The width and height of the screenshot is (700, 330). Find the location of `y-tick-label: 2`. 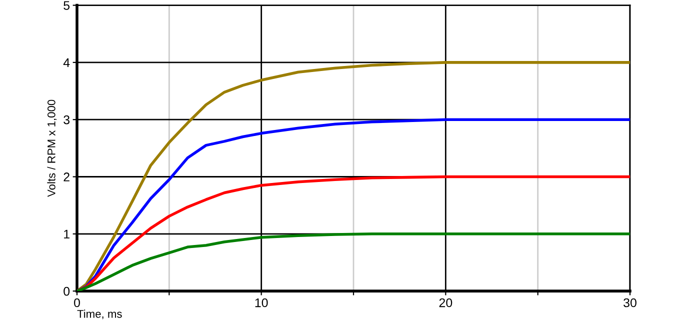

y-tick-label: 2 is located at coordinates (67, 177).